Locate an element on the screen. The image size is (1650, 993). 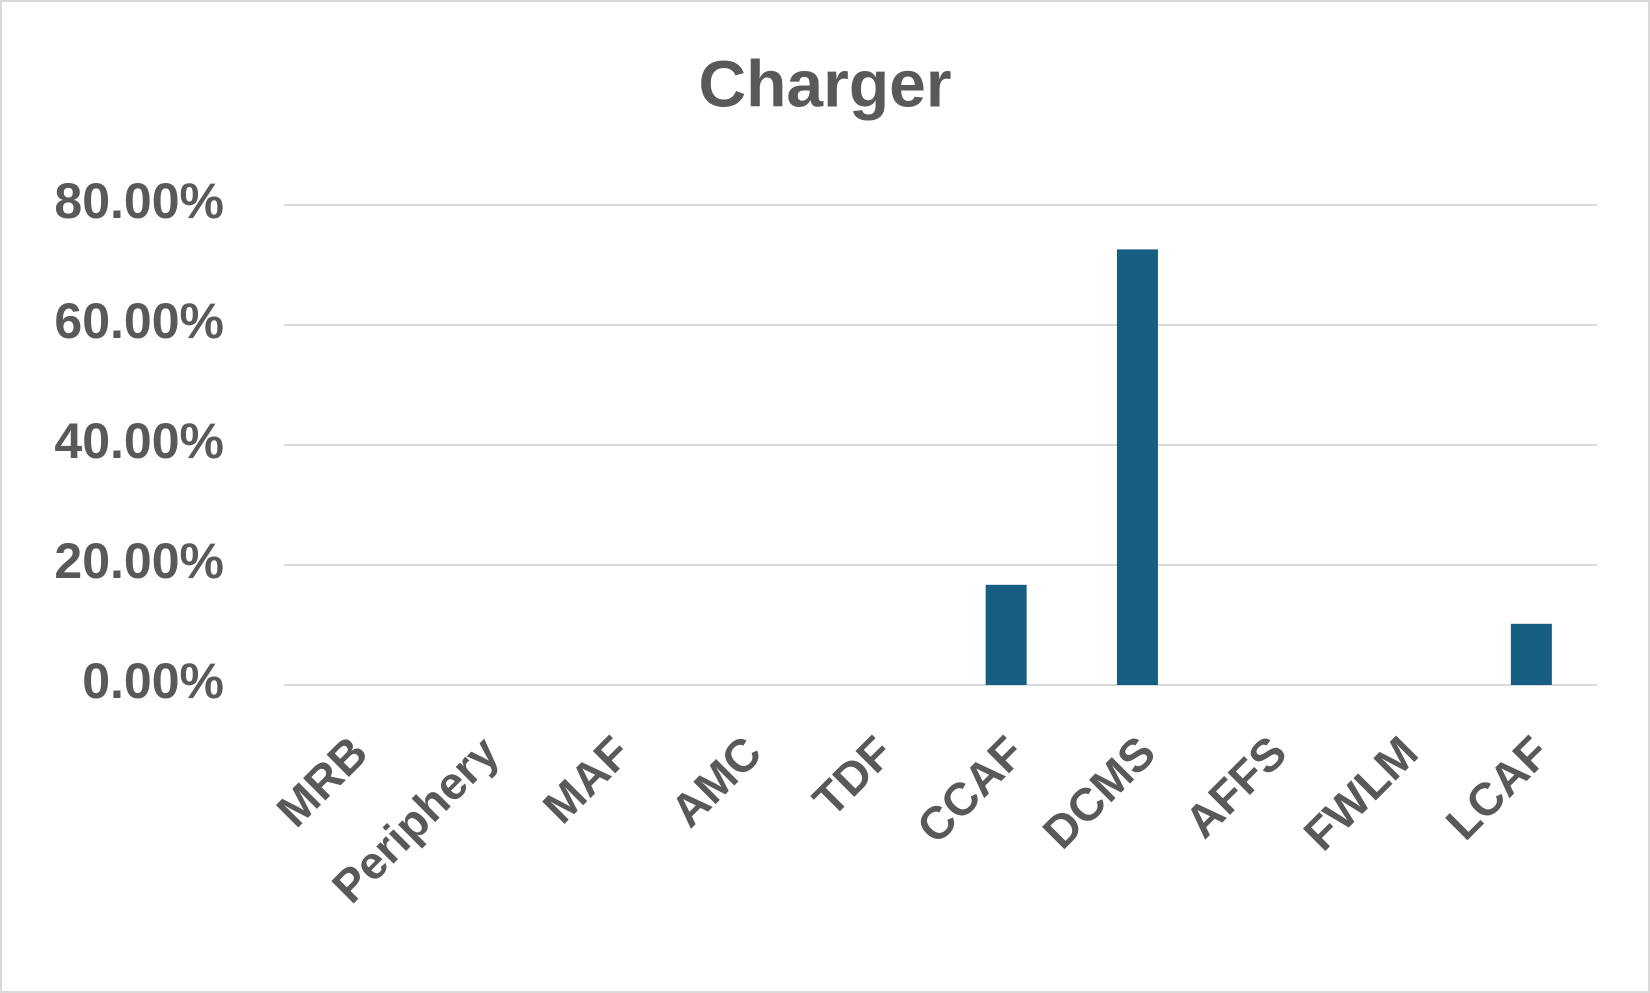
y-tick-label: 60.00% is located at coordinates (139, 321).